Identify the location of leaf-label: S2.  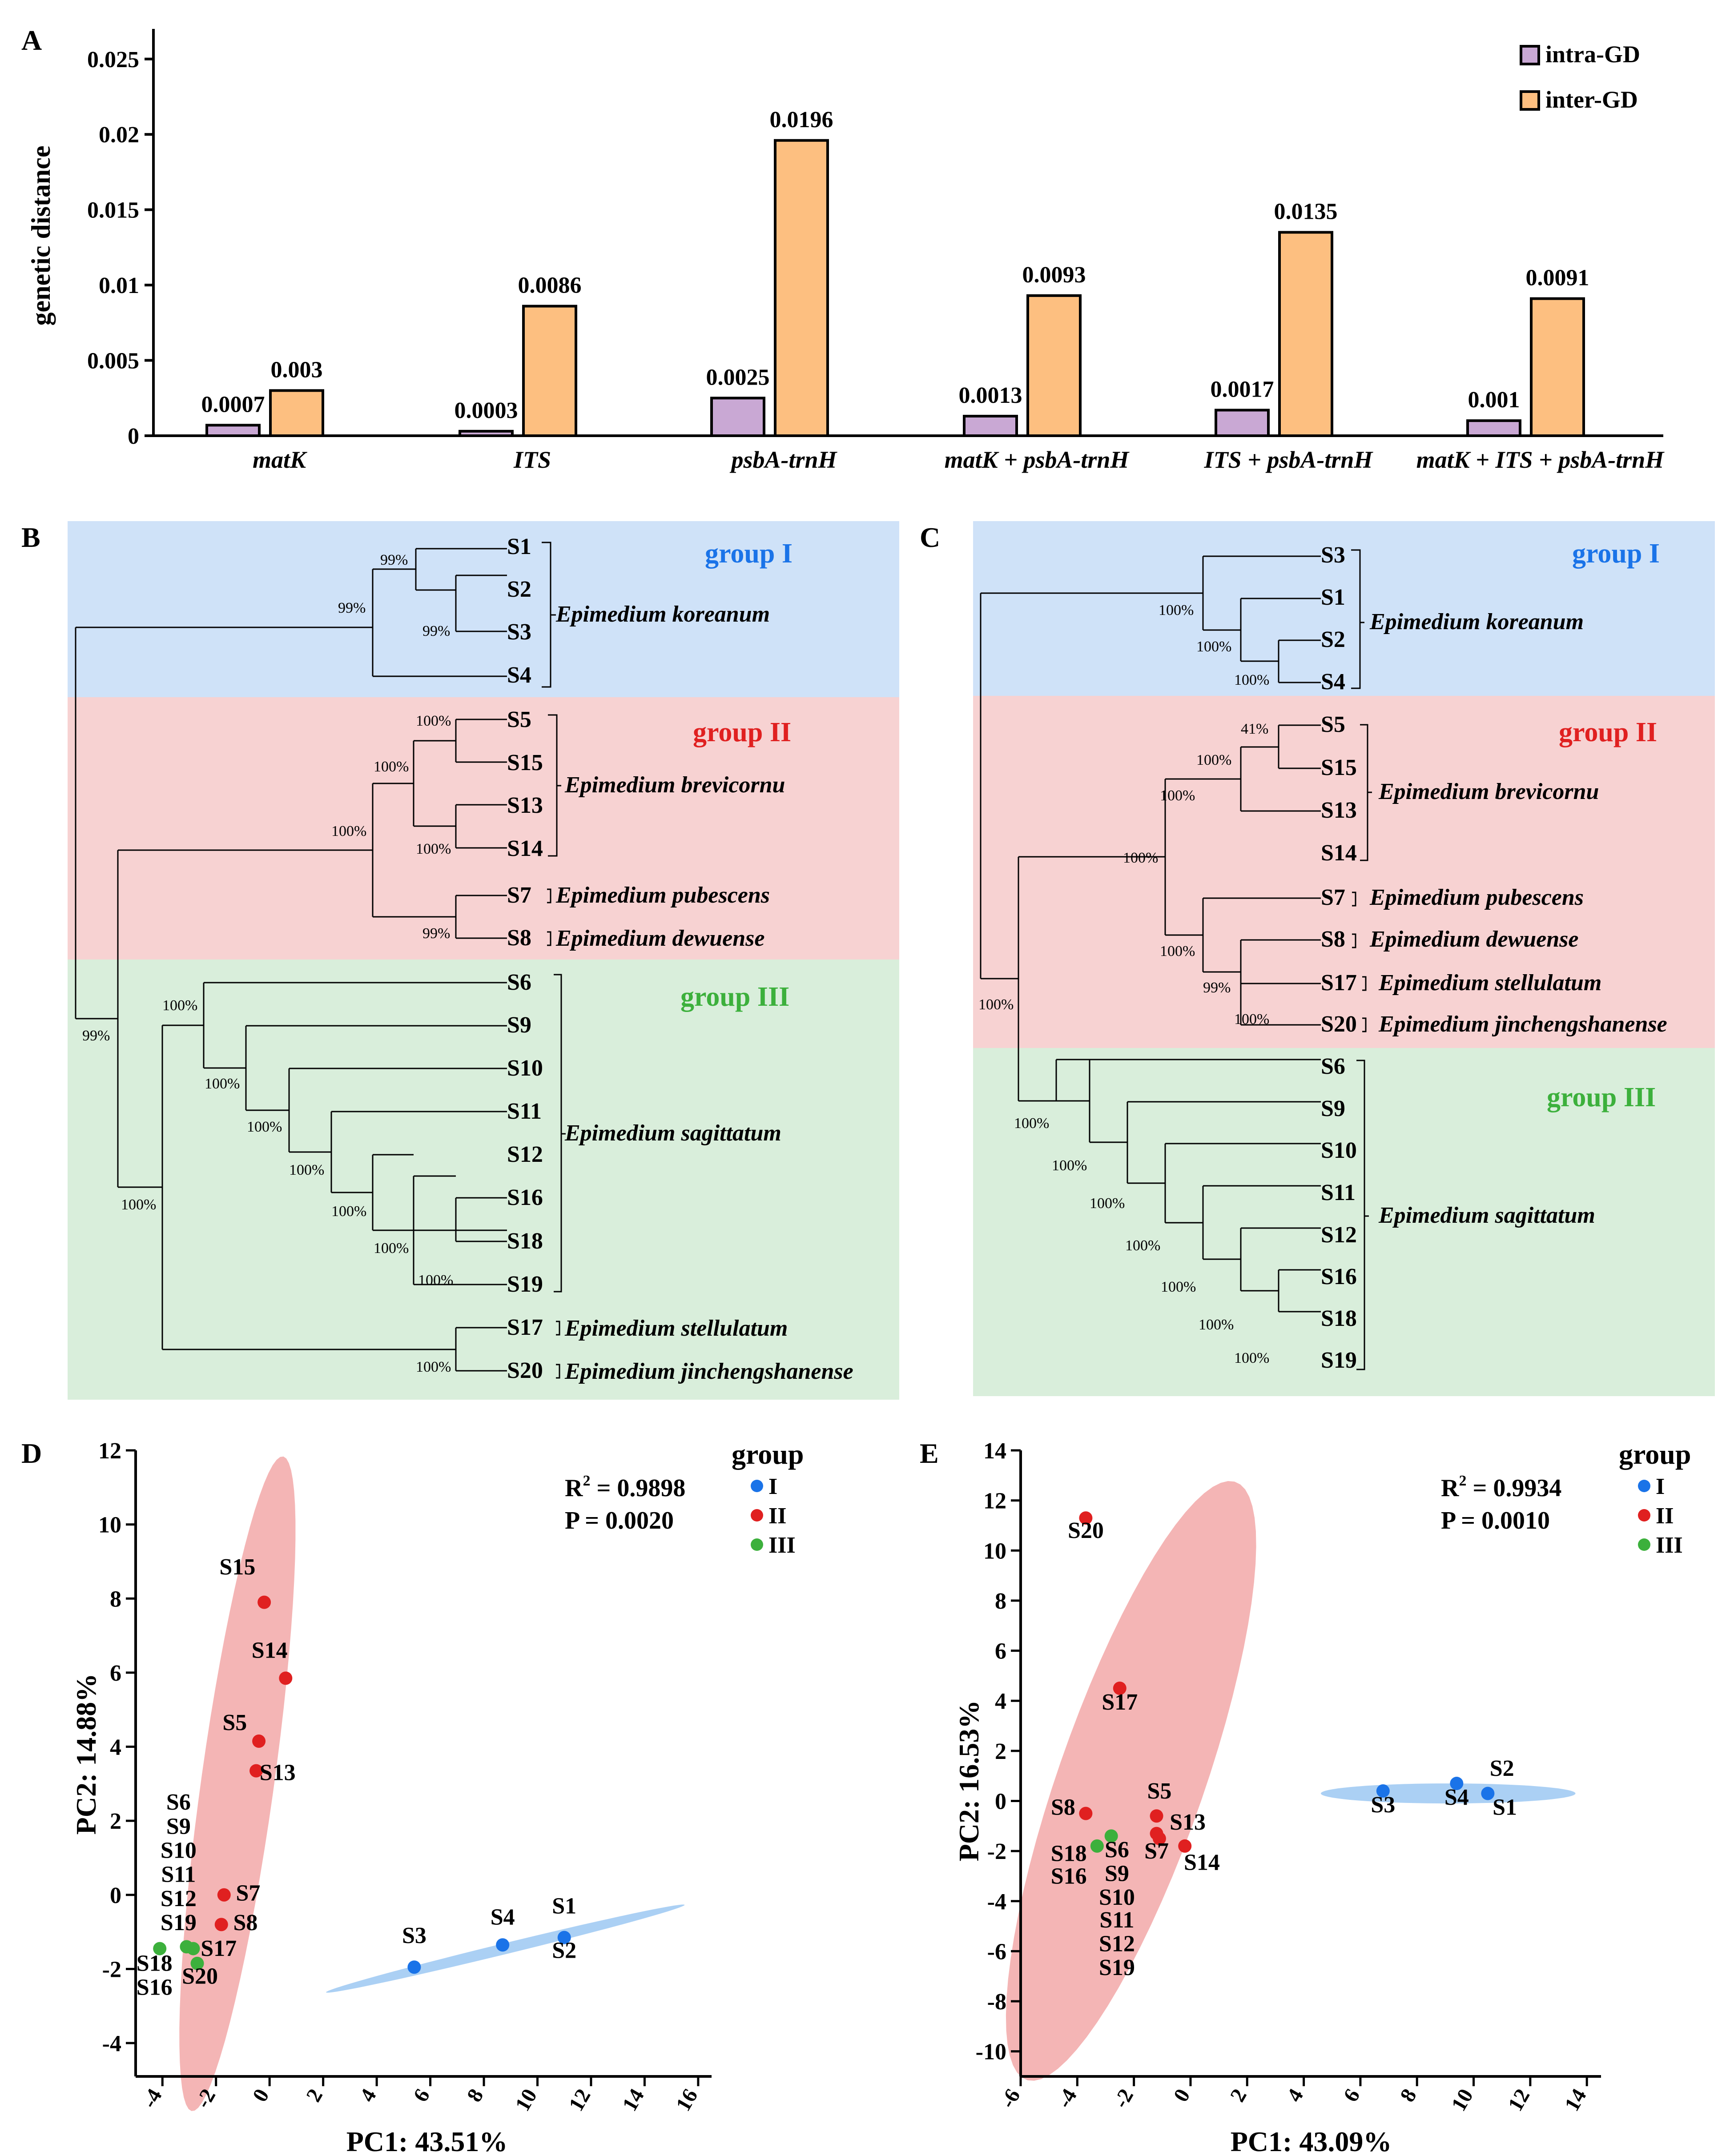
(519, 589).